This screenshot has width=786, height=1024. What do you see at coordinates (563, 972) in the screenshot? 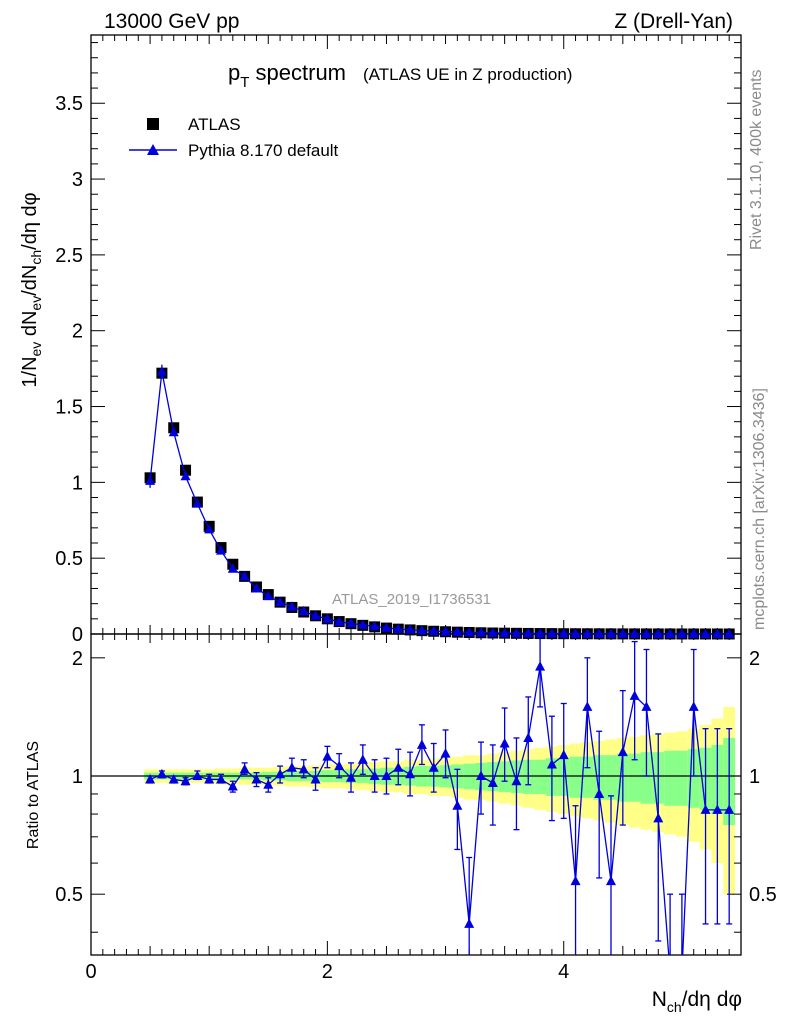
I see `x-tick-label: 4` at bounding box center [563, 972].